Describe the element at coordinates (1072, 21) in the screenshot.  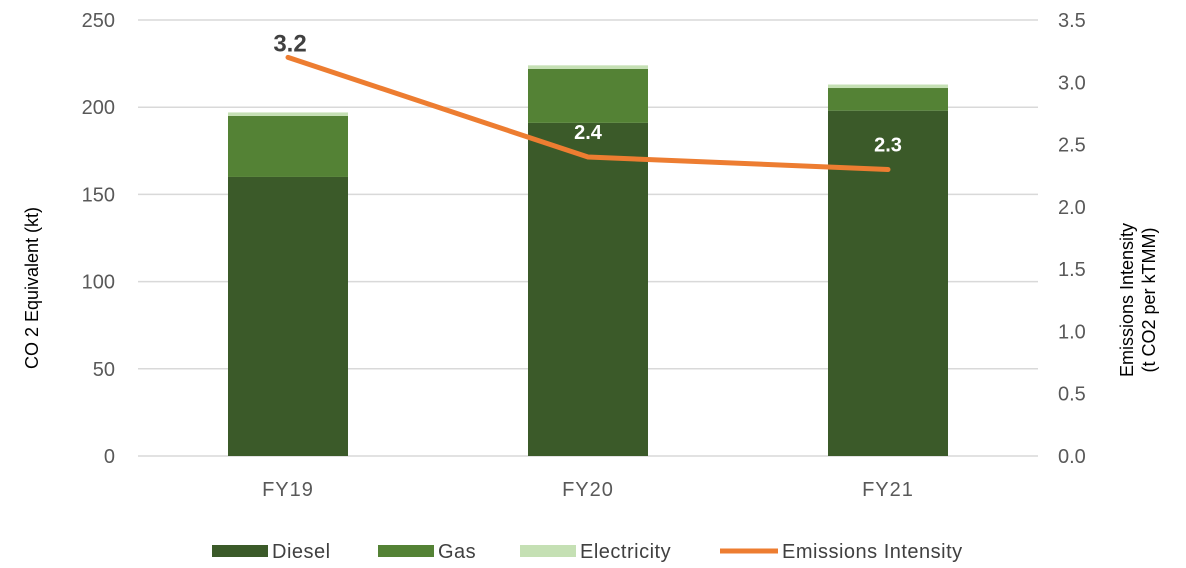
I see `y2-tick-label: 3.5` at that location.